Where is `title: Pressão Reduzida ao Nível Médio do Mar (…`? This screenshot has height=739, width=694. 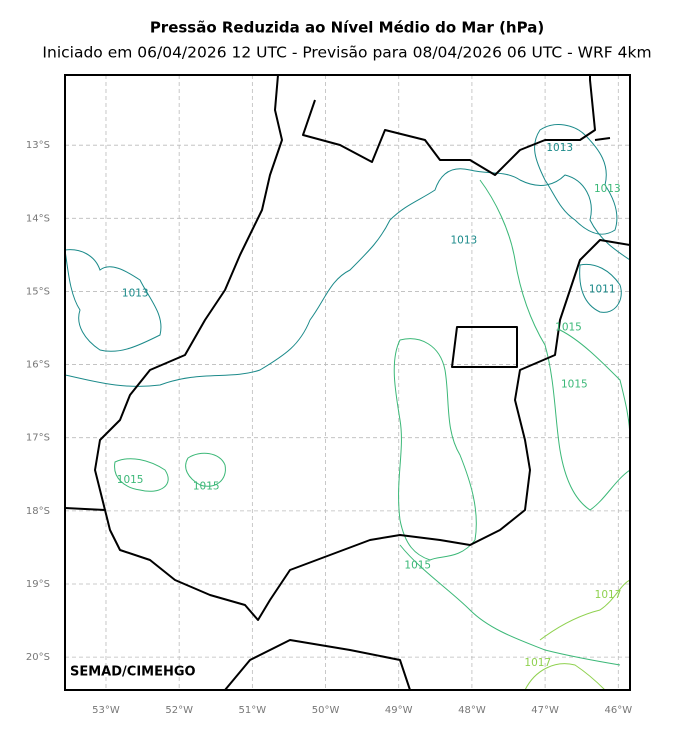
title: Pressão Reduzida ao Nível Médio do Mar (… is located at coordinates (347, 28).